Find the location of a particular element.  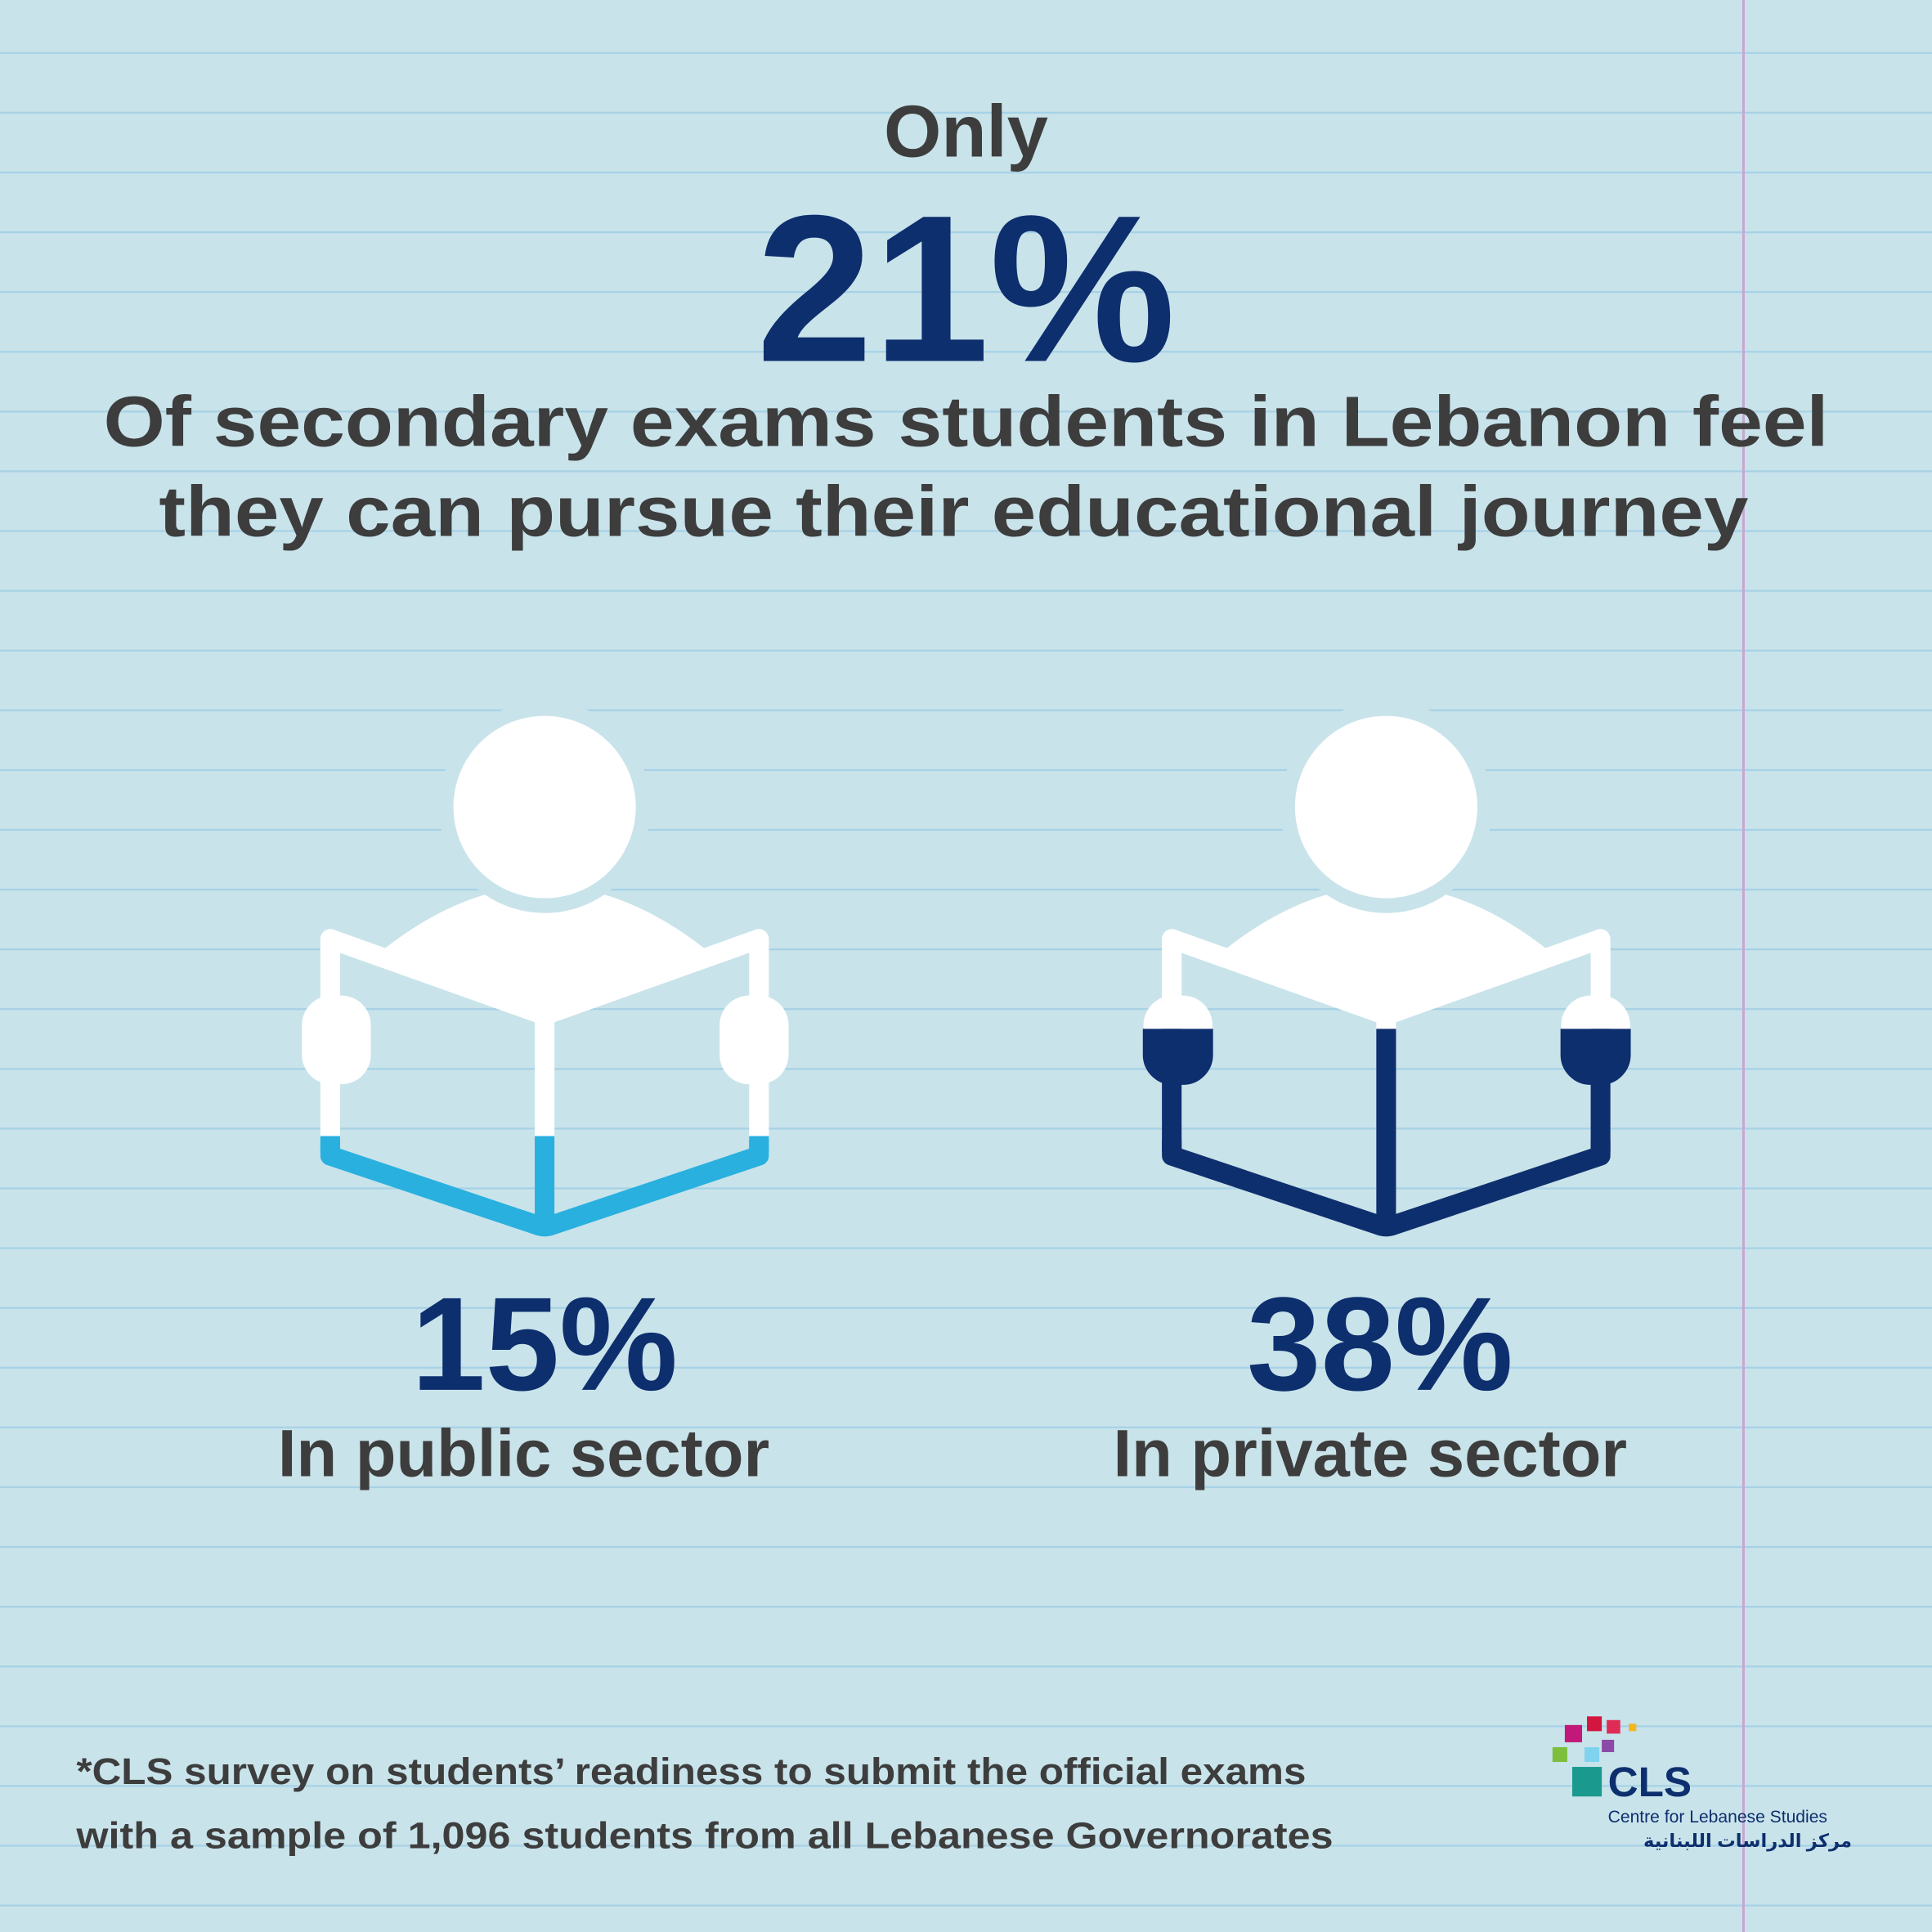

logo-name-arabic: مركز الدراسات اللبنانية is located at coordinates (1747, 1842).